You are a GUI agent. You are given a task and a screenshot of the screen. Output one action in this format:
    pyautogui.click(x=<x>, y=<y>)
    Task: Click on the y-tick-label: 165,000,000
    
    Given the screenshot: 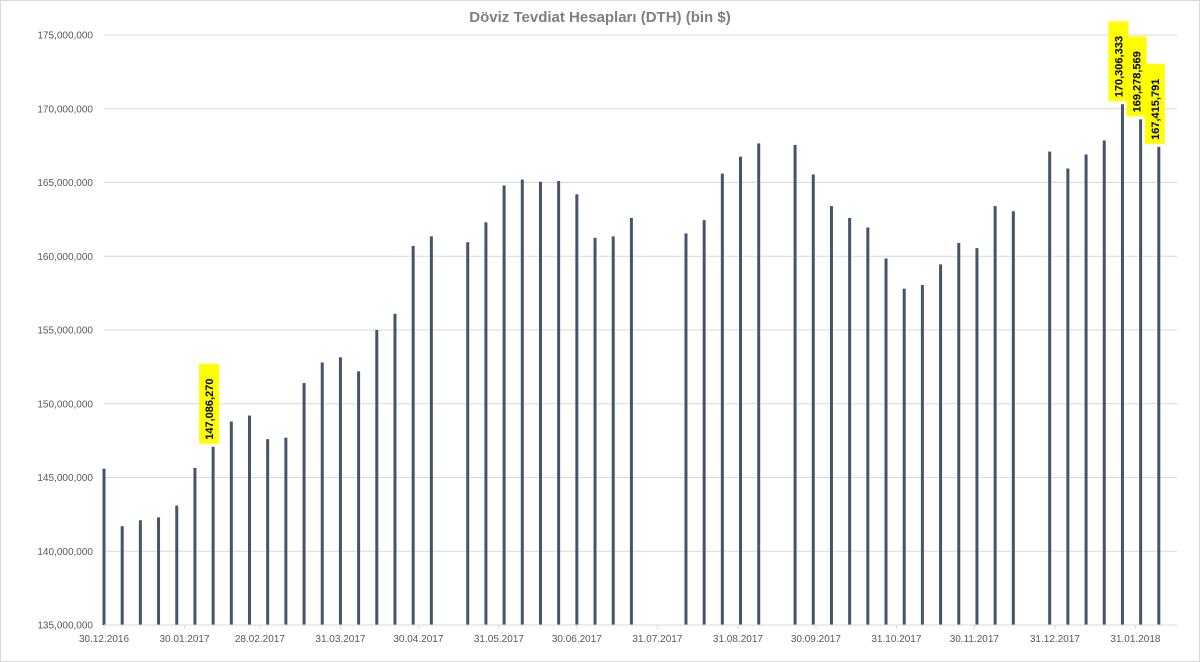 What is the action you would take?
    pyautogui.click(x=65, y=183)
    